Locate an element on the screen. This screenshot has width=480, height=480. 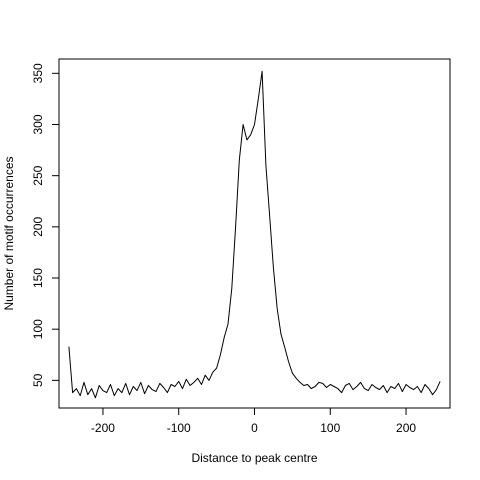
x-axis: -200 -100 0 100 200 is located at coordinates (253, 421).